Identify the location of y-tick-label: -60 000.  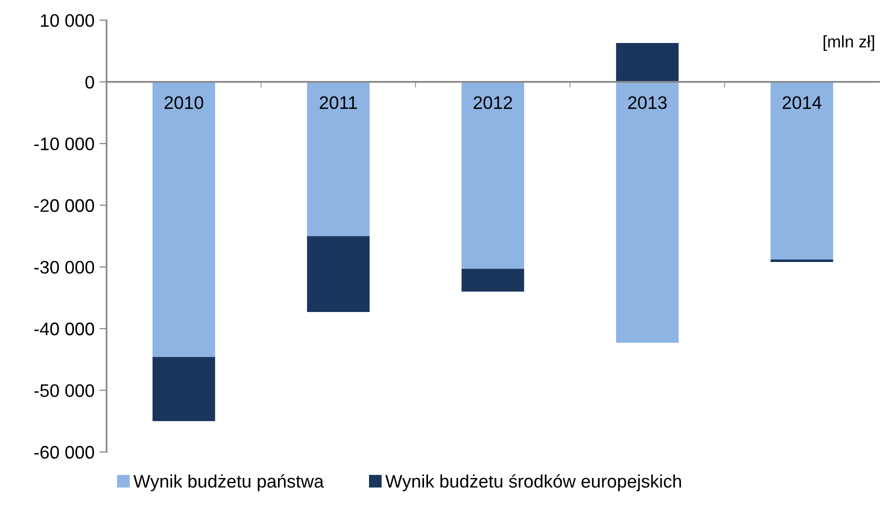
(64, 452).